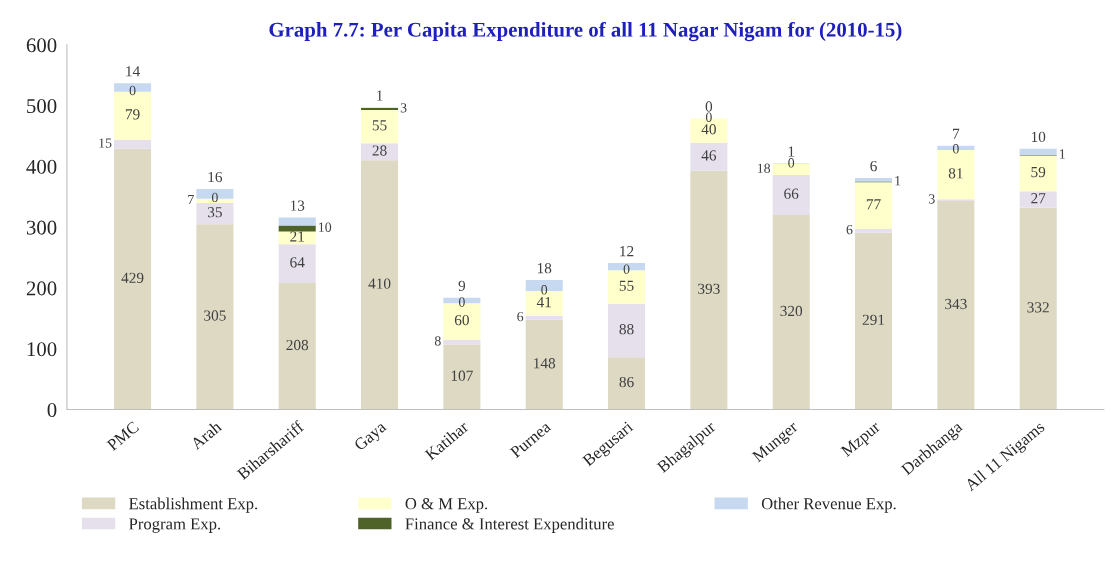 This screenshot has height=561, width=1115. Describe the element at coordinates (41, 45) in the screenshot. I see `y-tick-label: 600` at that location.